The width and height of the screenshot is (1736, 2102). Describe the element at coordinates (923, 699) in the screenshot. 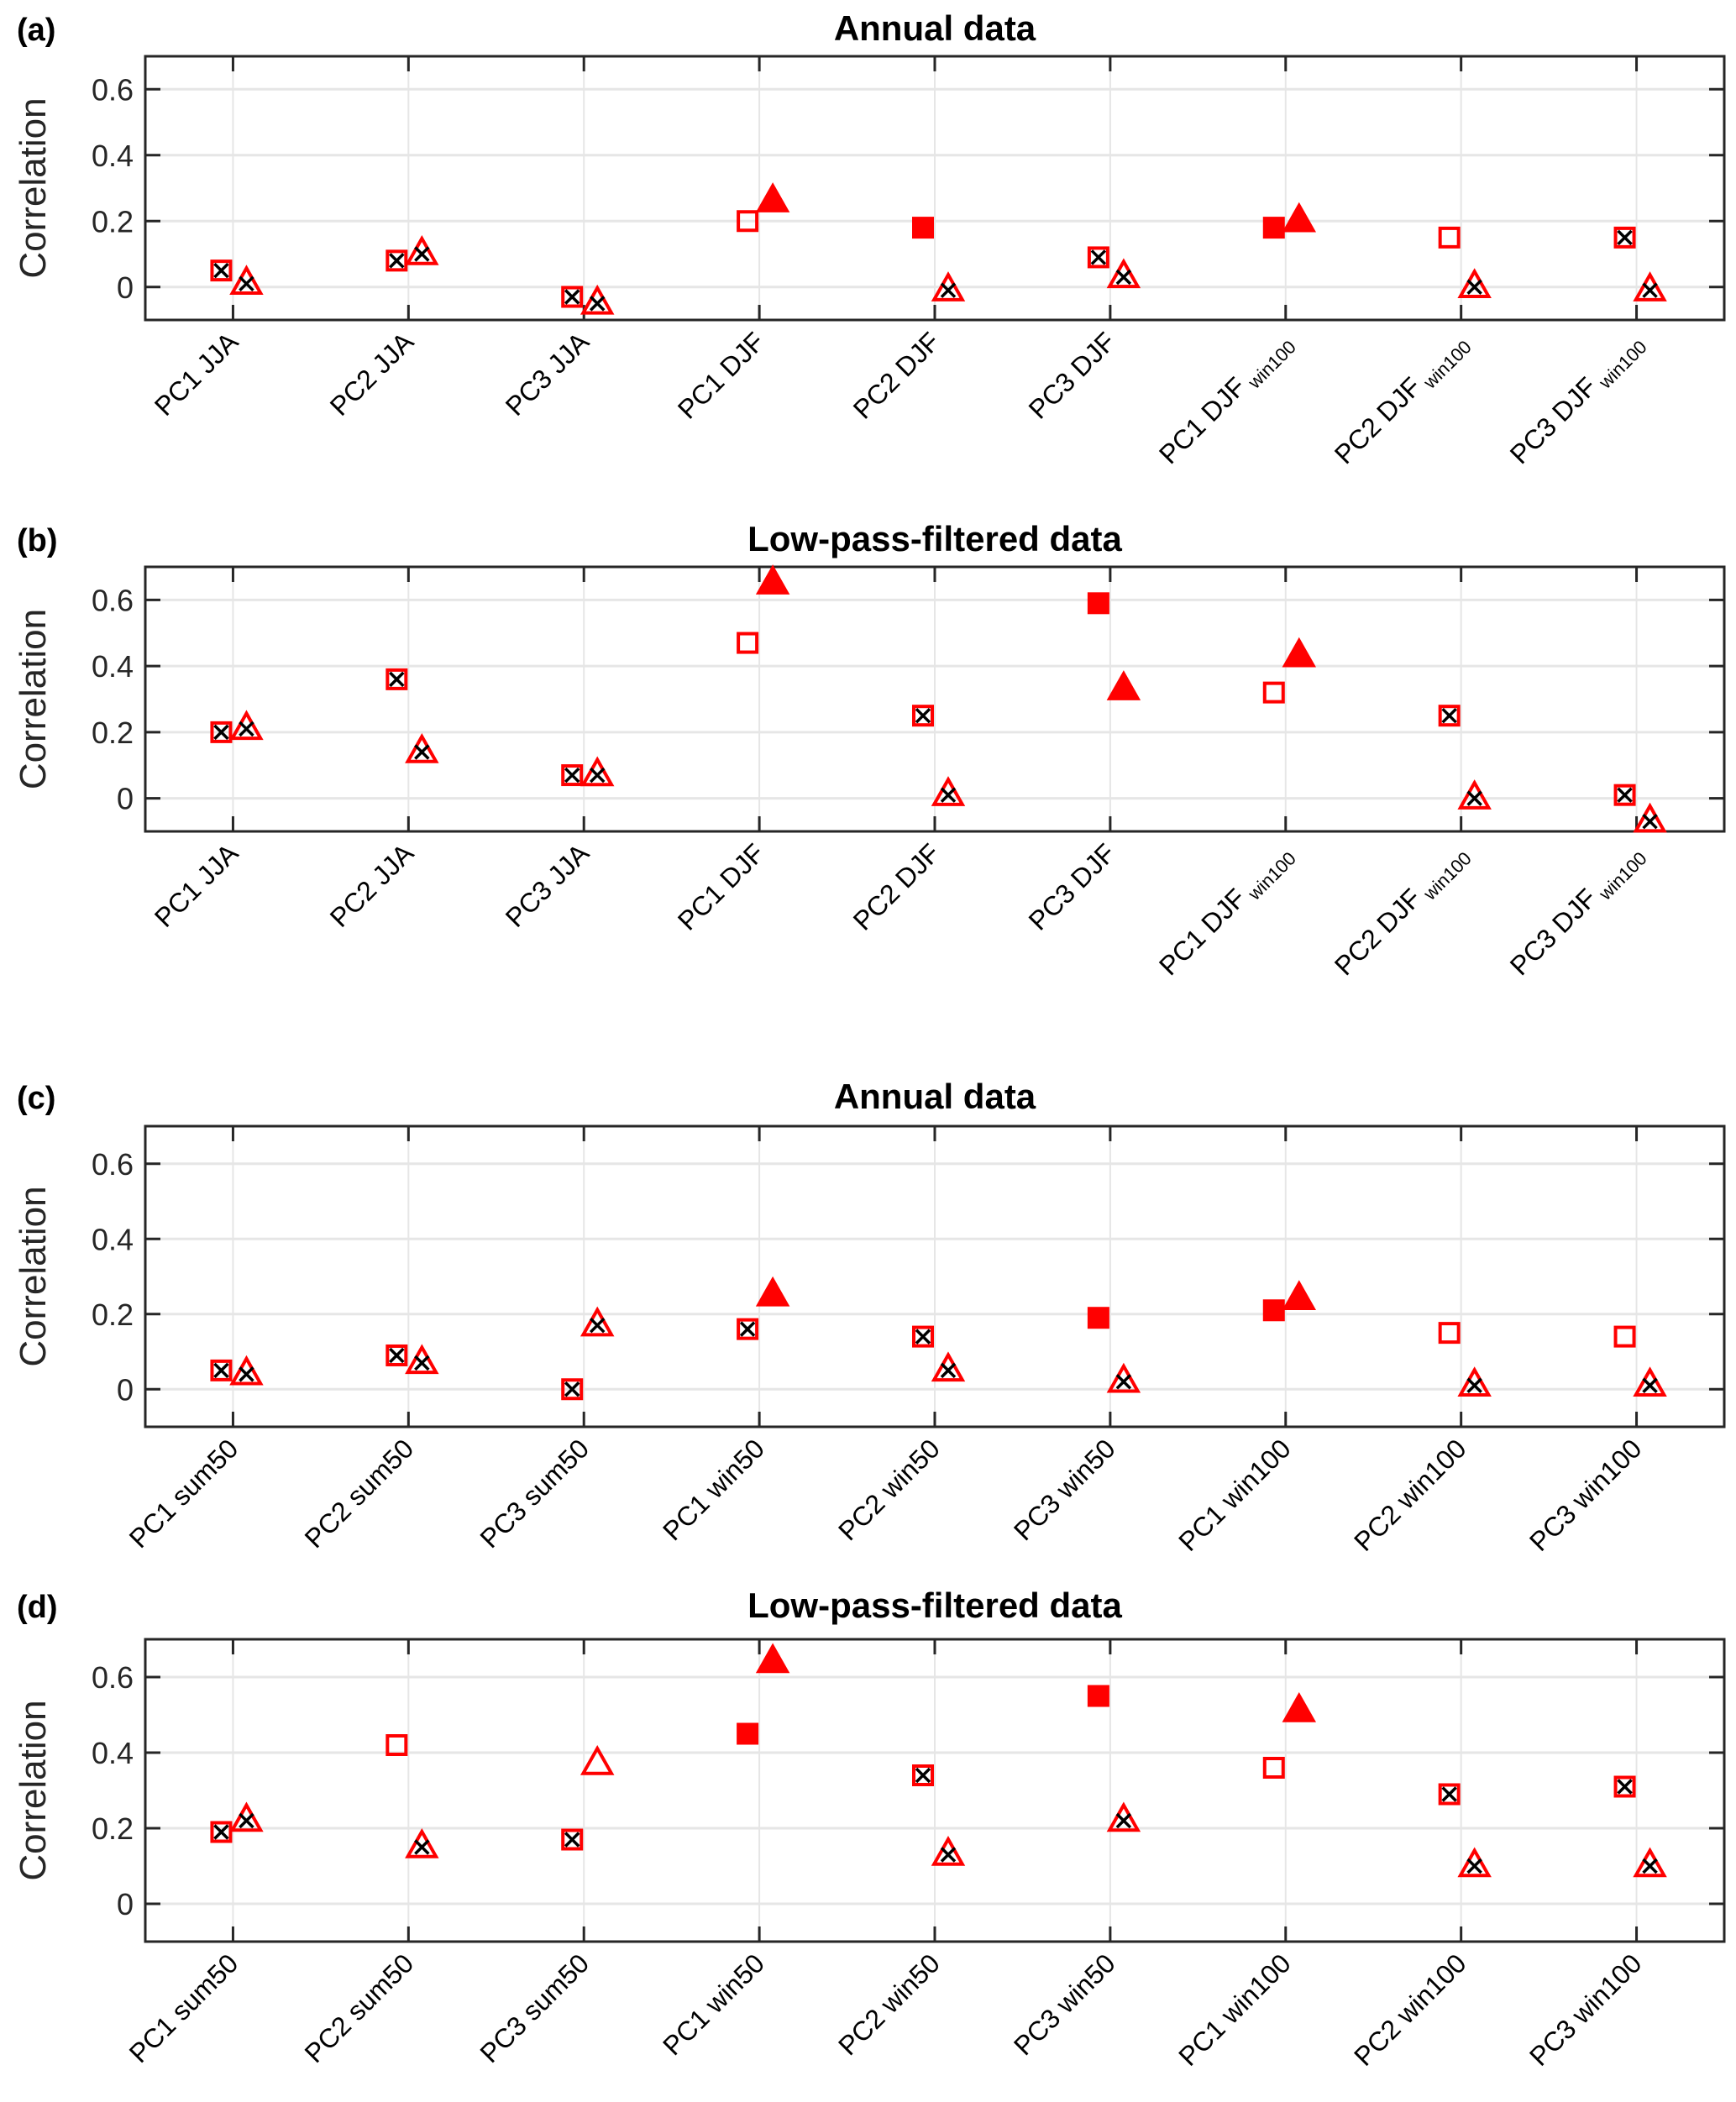

I see `series-square` at that location.